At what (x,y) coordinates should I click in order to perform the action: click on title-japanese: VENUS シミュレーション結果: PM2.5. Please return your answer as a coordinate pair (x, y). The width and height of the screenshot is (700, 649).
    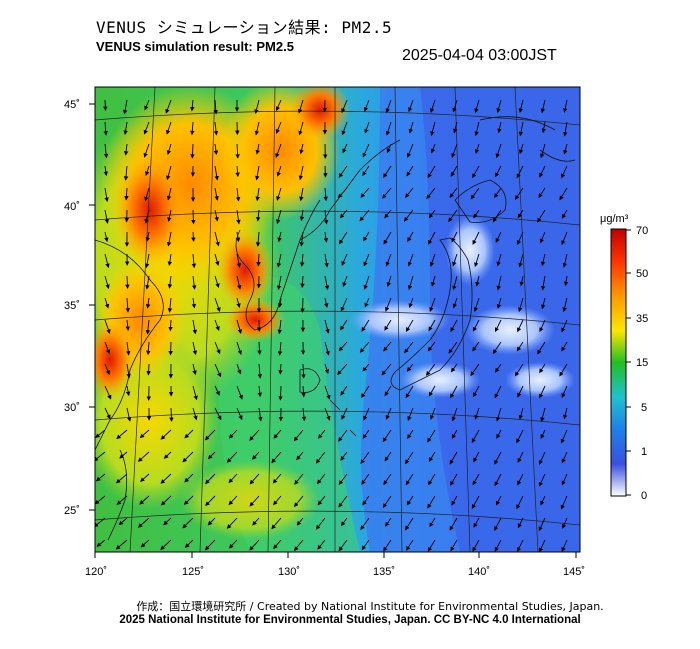
    Looking at the image, I should click on (244, 27).